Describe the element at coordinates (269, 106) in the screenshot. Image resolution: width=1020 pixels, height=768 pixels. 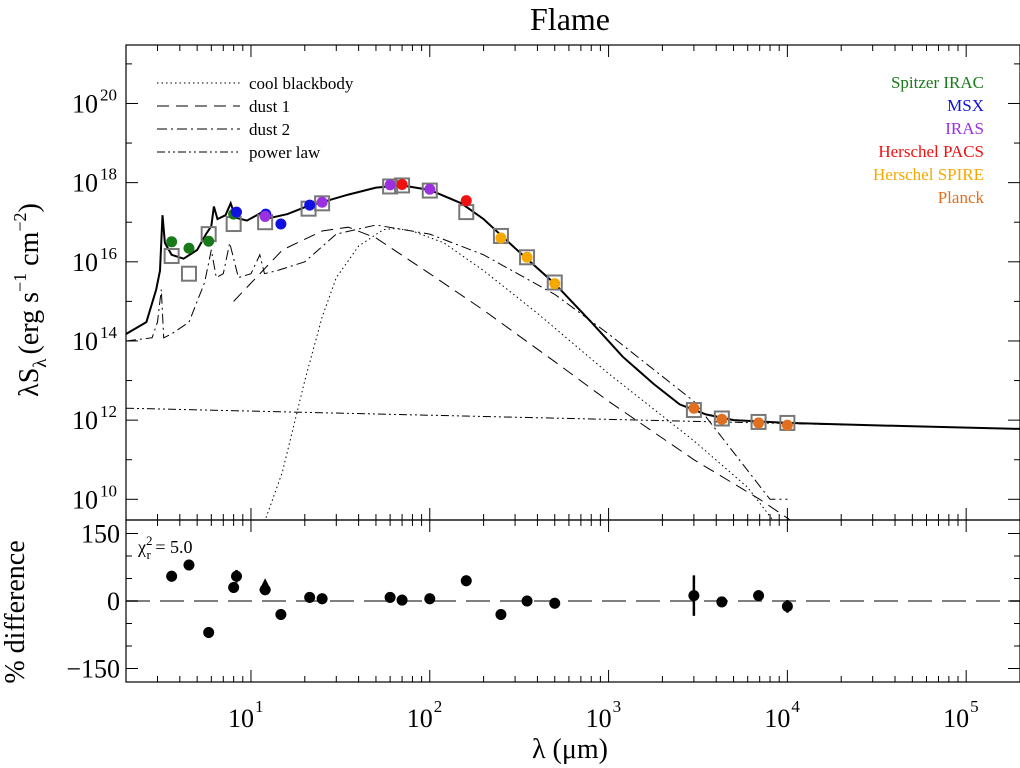
I see `legend-label: dust 1` at that location.